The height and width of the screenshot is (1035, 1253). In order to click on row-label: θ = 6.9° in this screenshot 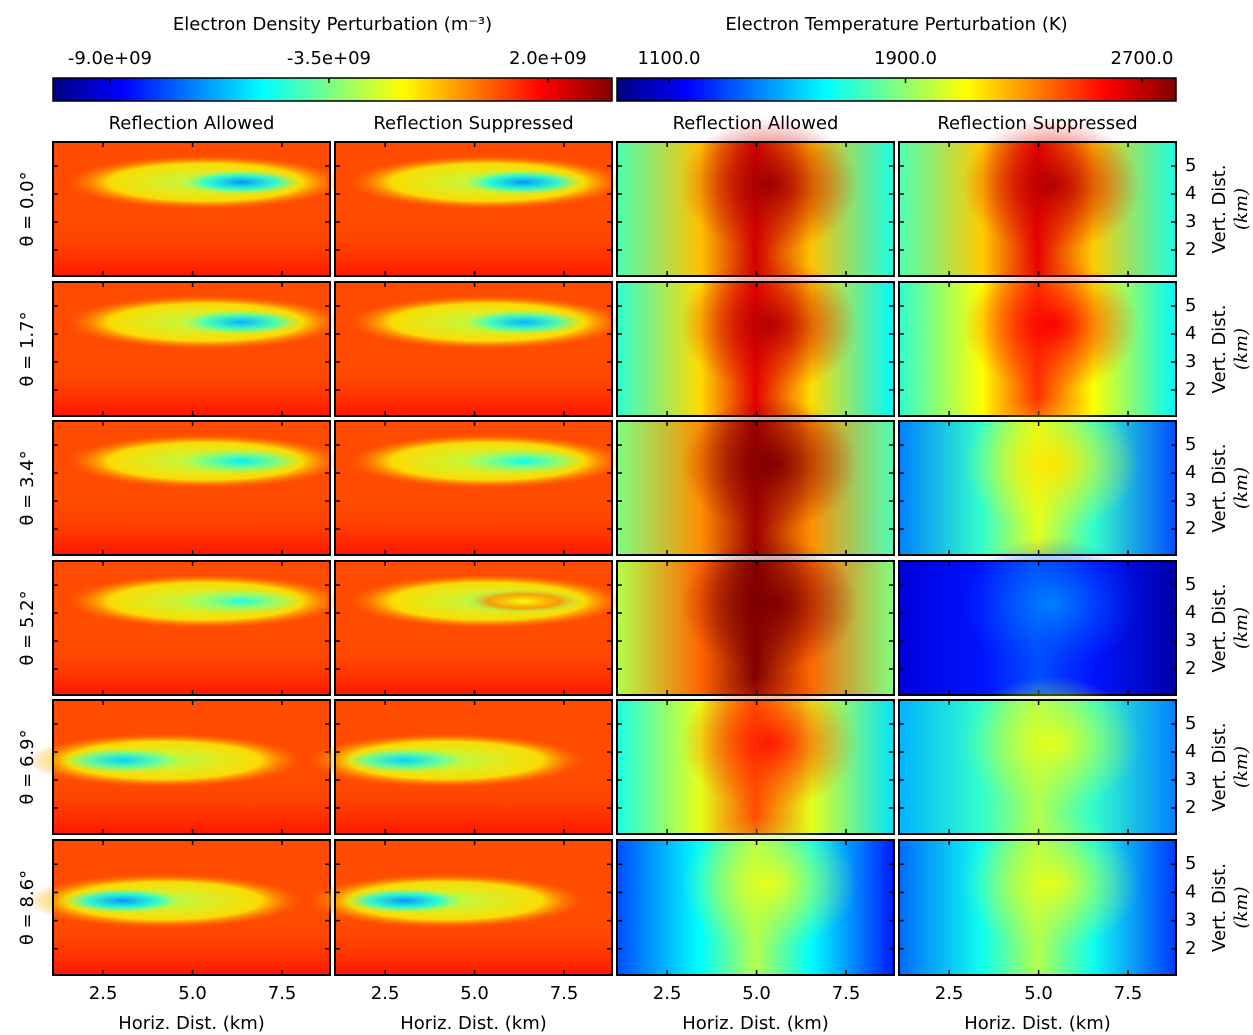, I will do `click(27, 766)`.